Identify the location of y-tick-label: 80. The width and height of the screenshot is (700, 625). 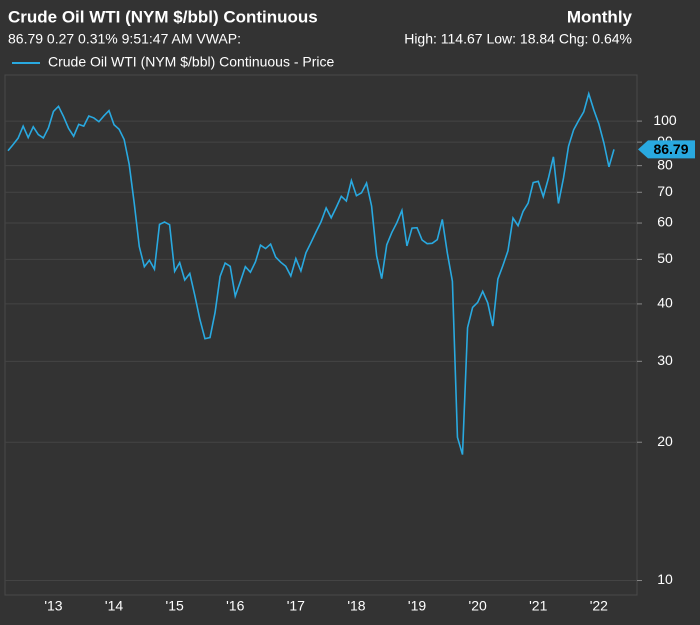
(665, 164).